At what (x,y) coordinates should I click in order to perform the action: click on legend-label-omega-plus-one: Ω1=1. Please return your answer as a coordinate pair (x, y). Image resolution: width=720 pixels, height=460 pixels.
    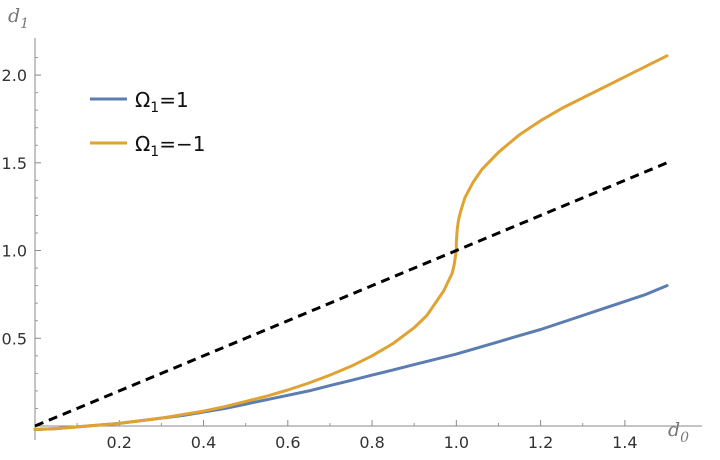
    Looking at the image, I should click on (162, 102).